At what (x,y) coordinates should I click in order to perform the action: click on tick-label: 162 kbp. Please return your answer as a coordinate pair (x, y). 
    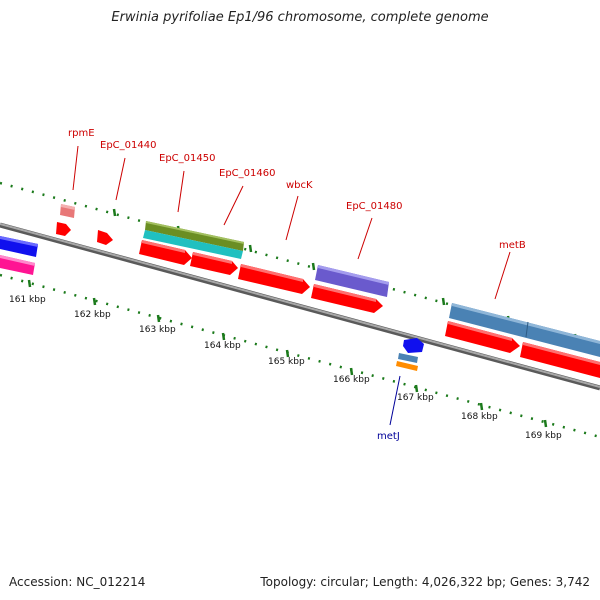
    Looking at the image, I should click on (92, 315).